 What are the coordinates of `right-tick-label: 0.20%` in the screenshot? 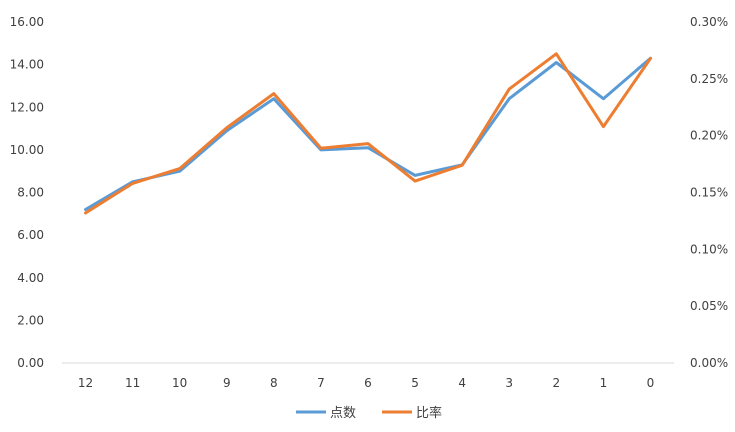 It's located at (709, 136).